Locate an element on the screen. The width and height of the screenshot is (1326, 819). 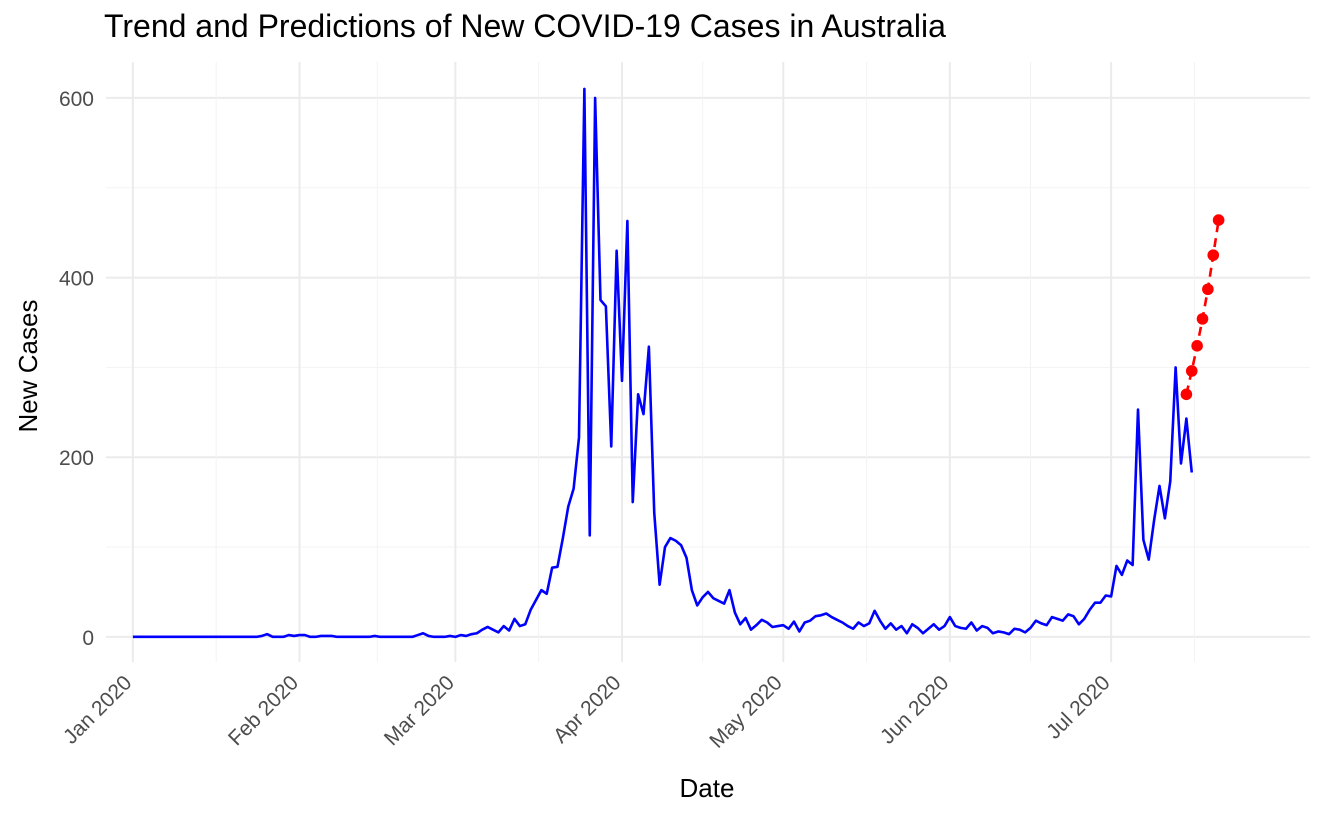
x-tick-label: Jul 2020 is located at coordinates (1078, 707).